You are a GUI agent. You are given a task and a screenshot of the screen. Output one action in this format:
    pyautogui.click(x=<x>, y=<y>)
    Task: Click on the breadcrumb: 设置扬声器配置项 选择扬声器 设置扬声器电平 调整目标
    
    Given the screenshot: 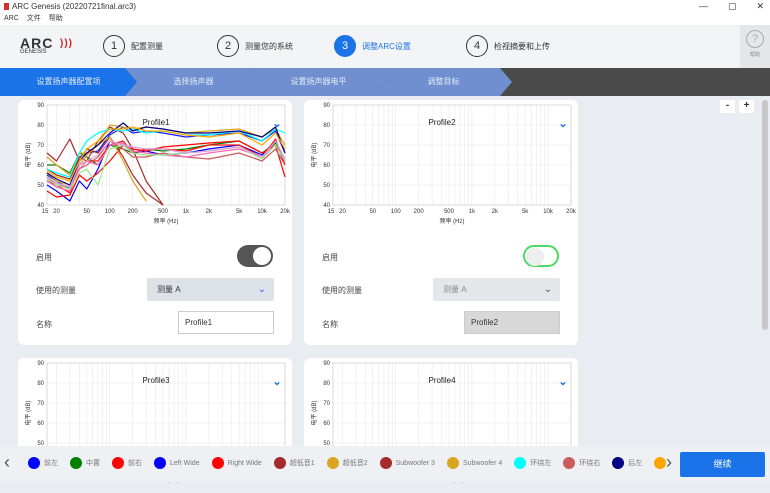 What is the action you would take?
    pyautogui.click(x=385, y=82)
    